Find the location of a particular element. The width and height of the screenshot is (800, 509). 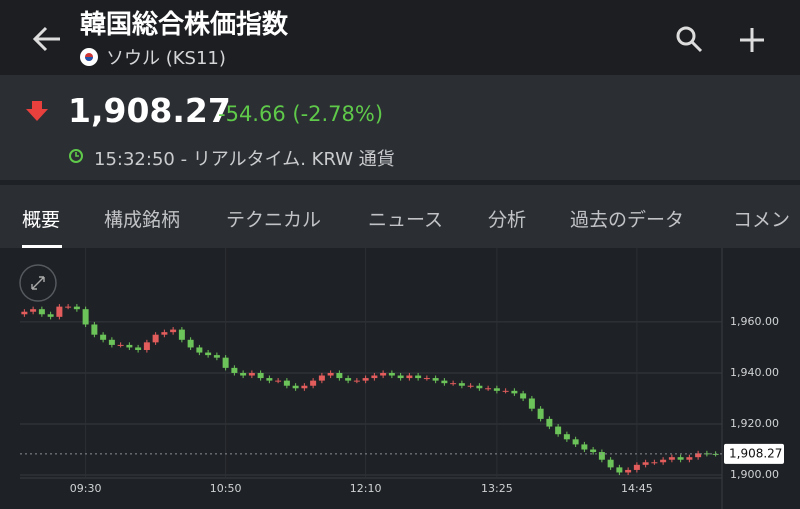

tab: 概要 is located at coordinates (41, 220).